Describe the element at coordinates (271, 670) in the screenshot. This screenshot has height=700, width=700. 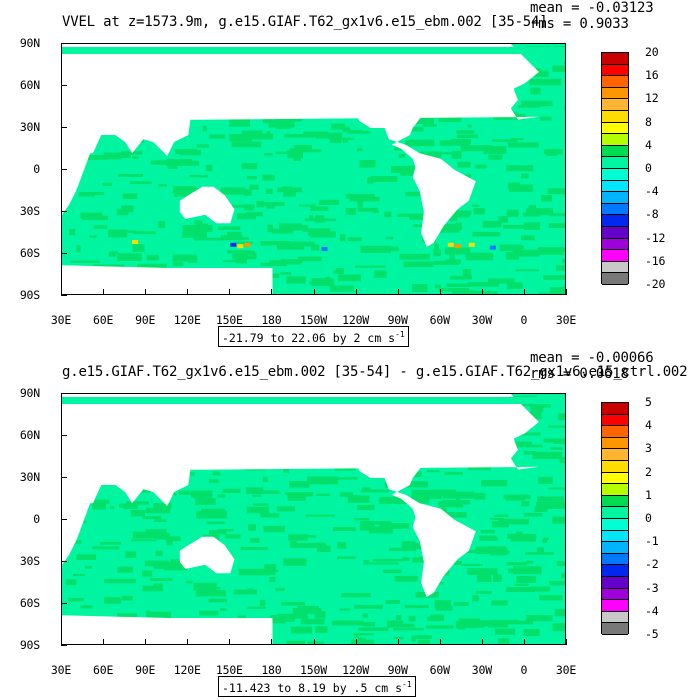
I see `longitude-tick-label: 180` at that location.